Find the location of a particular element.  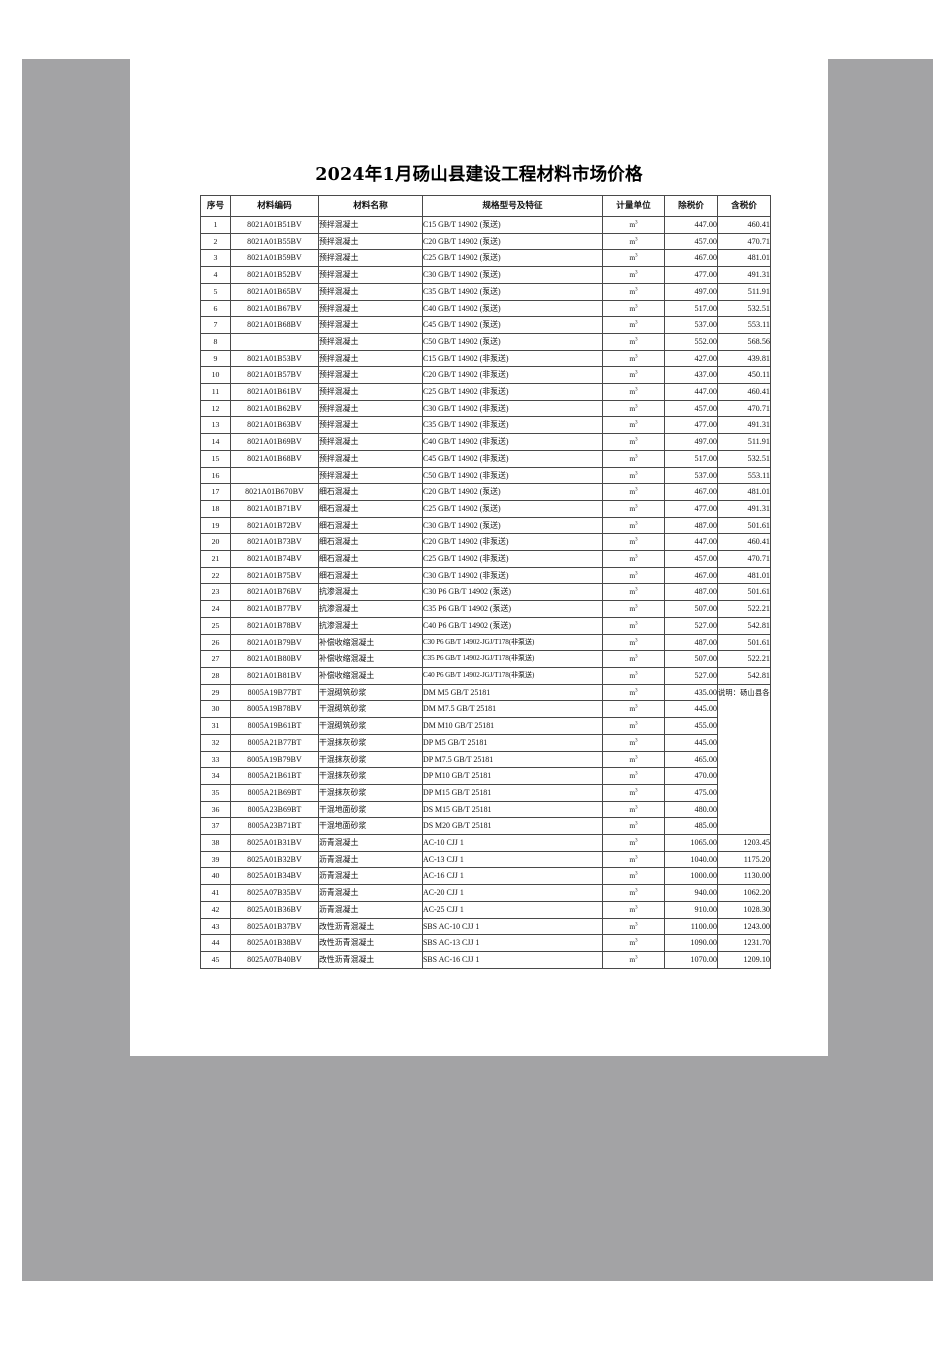

cell-index: 31 is located at coordinates (215, 726).